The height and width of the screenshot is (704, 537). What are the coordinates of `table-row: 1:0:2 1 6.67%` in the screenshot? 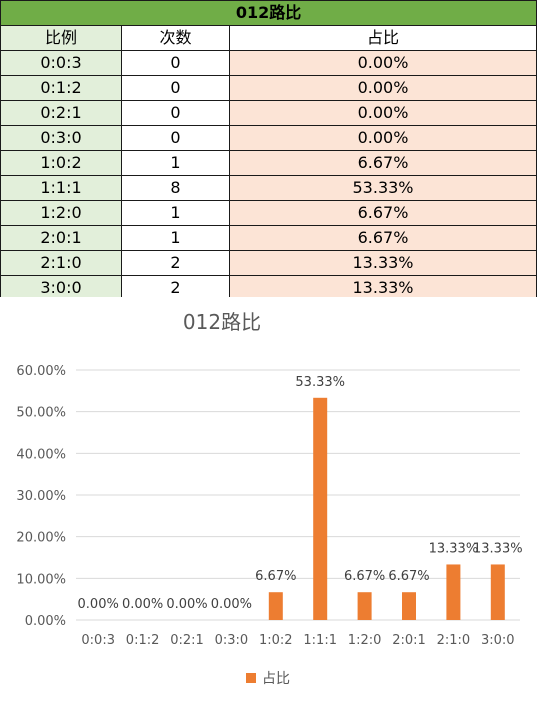 It's located at (268, 163).